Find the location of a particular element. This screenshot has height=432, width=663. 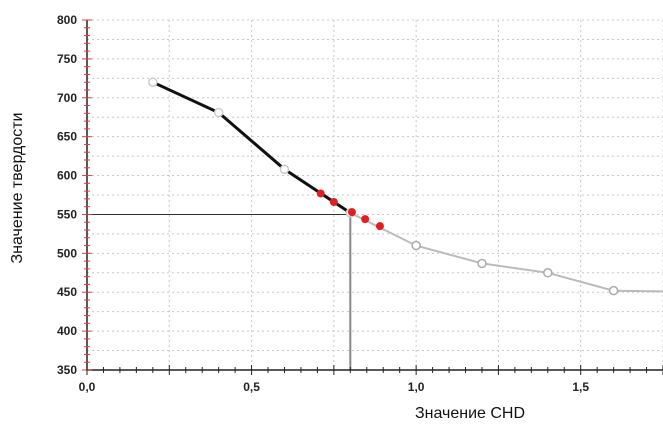

y-tick-label: 550 is located at coordinates (67, 214).